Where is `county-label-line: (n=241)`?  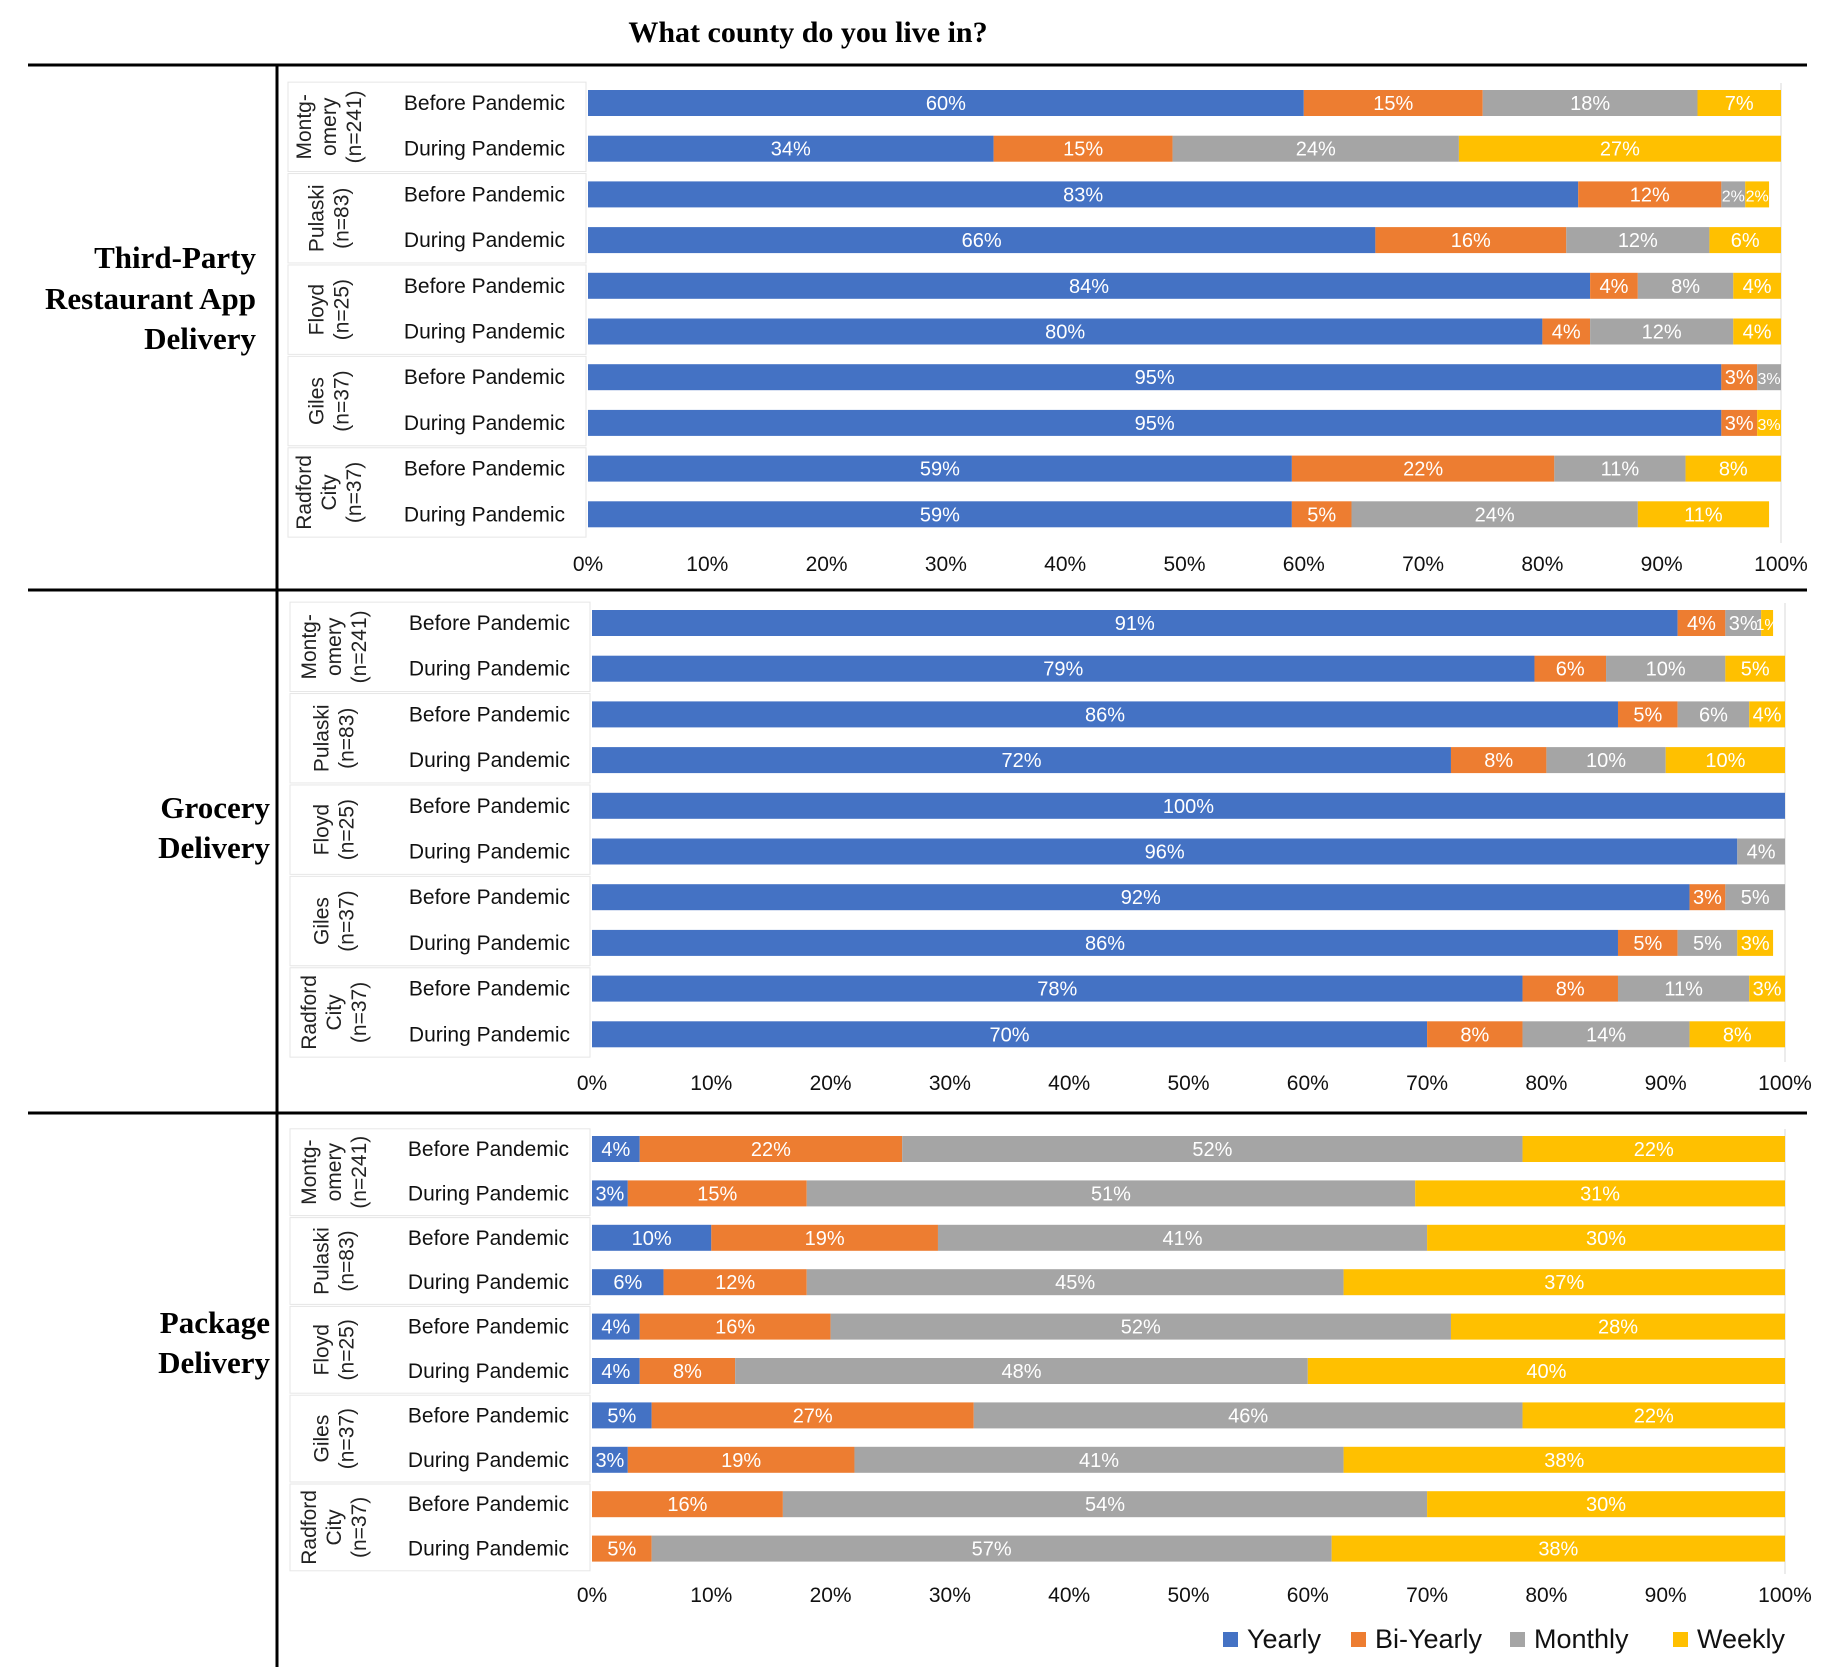 county-label-line: (n=241) is located at coordinates (359, 1172).